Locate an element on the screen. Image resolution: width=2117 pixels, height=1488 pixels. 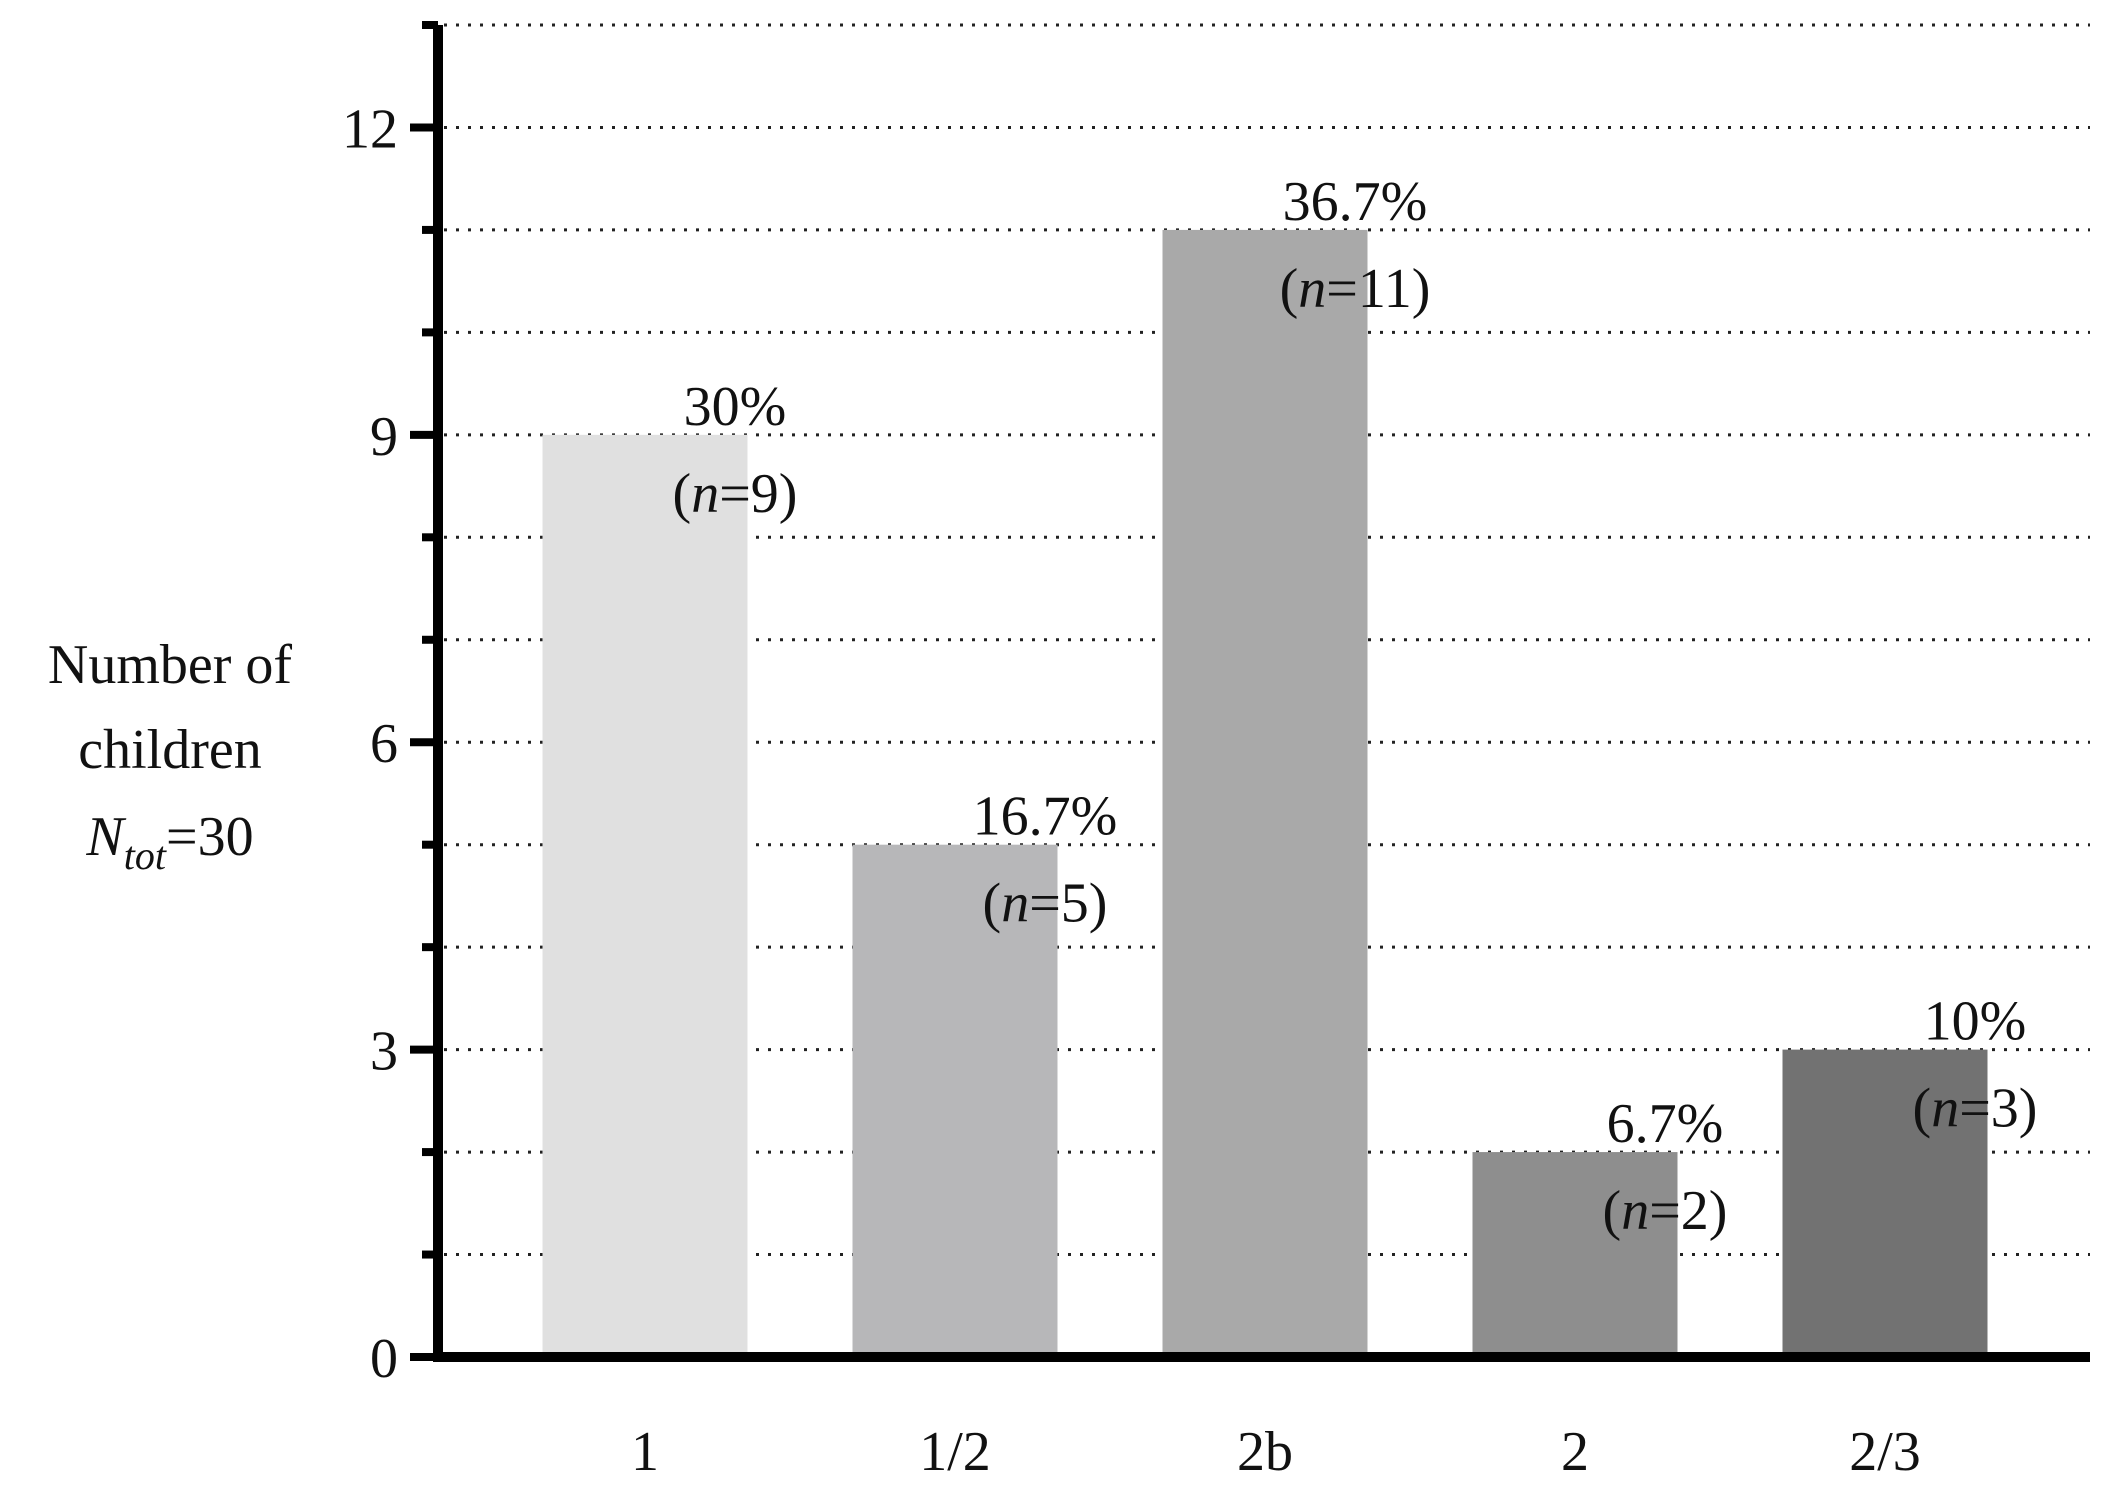
x-tick-label-2-3: 2/3 is located at coordinates (1885, 1452).